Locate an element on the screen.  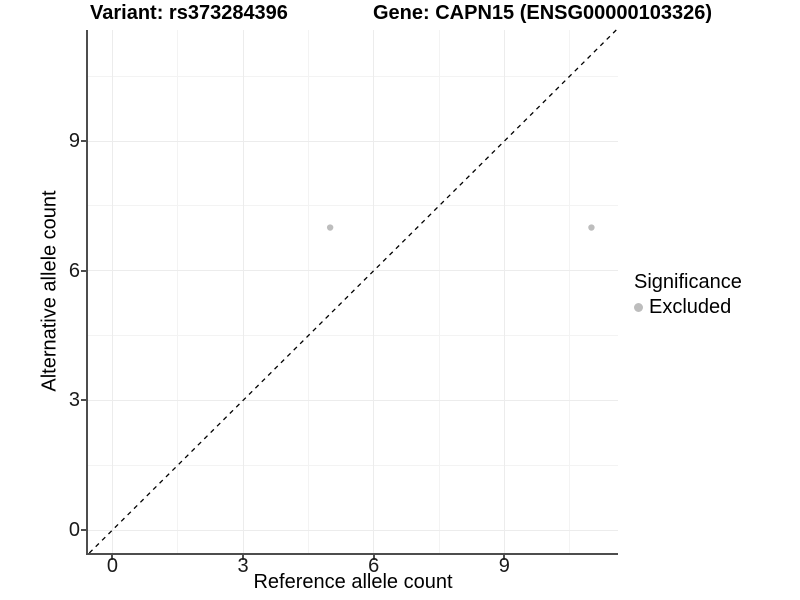
excluded-dot-icon is located at coordinates (638, 307).